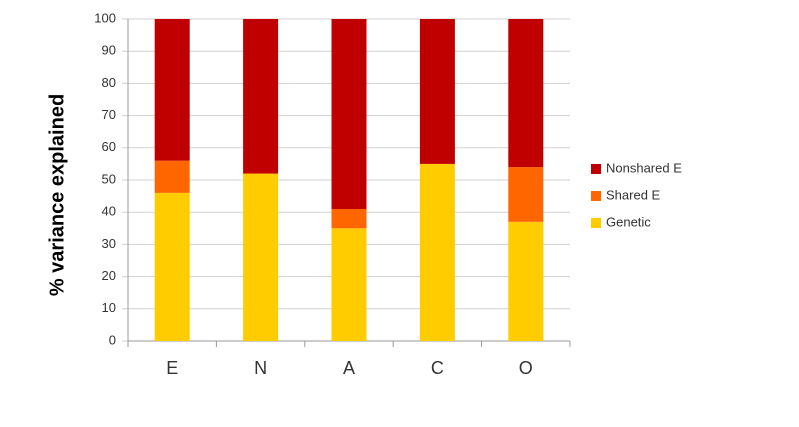 The width and height of the screenshot is (799, 427). What do you see at coordinates (437, 368) in the screenshot?
I see `x-tick-label: C` at bounding box center [437, 368].